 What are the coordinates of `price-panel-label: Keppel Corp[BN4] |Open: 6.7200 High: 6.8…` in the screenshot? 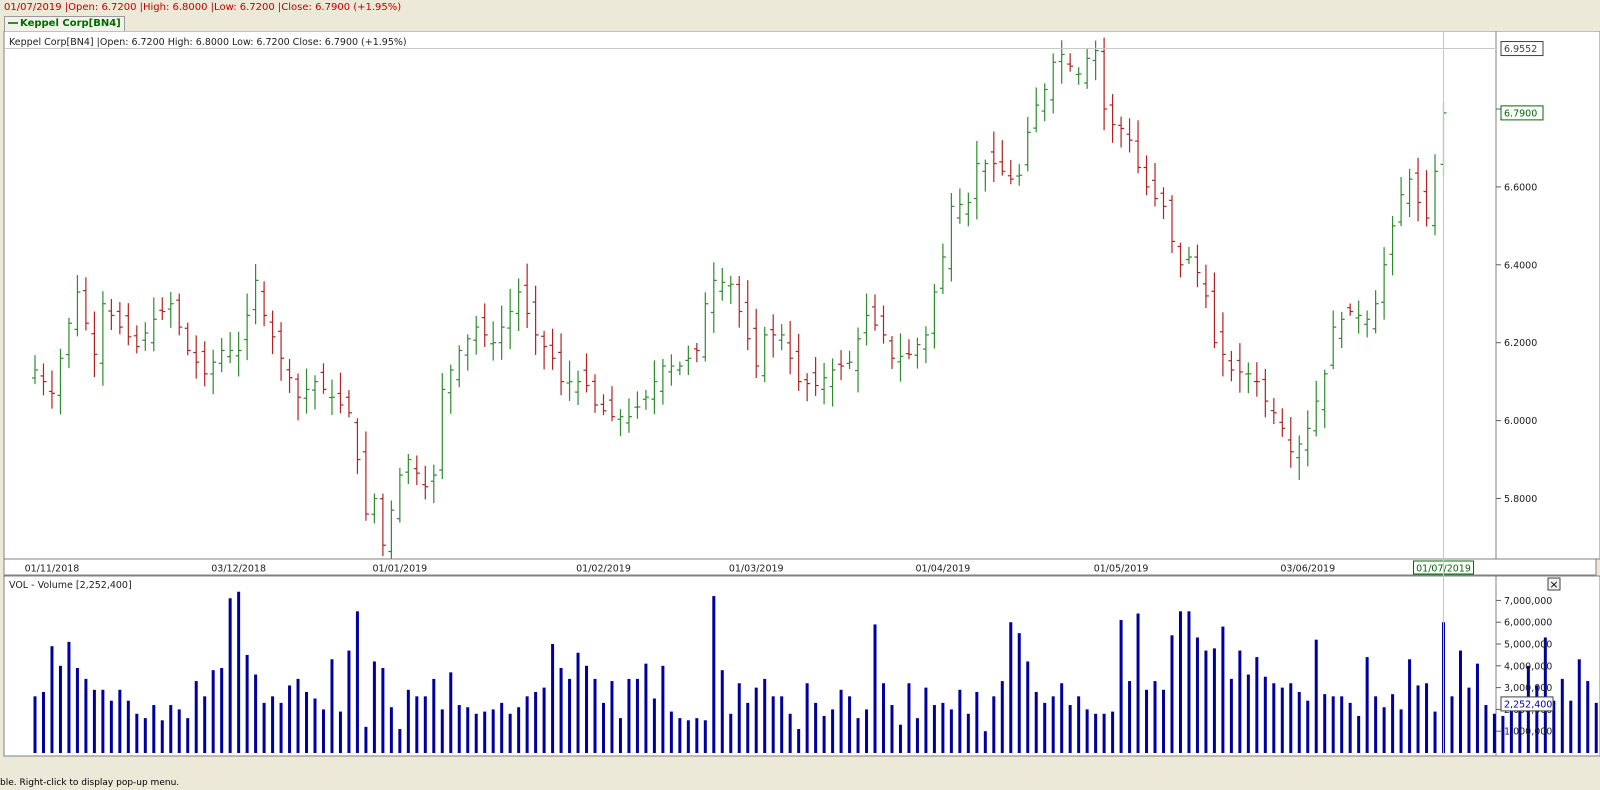 It's located at (208, 42).